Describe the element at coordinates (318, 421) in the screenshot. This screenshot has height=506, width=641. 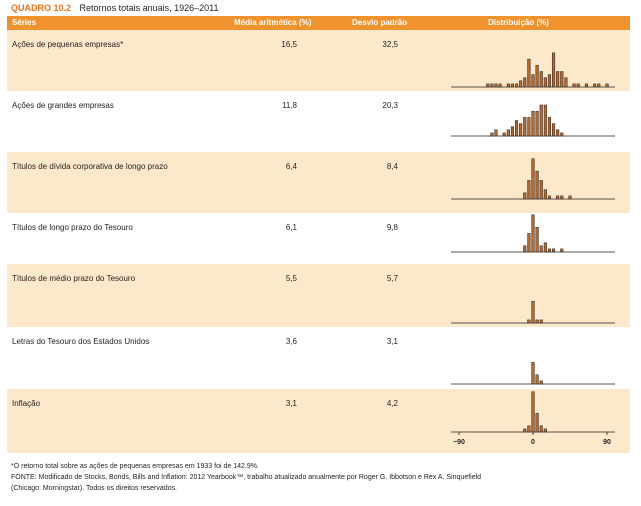
I see `table-row: Inflação 3,1 4,2 −90 0 90` at that location.